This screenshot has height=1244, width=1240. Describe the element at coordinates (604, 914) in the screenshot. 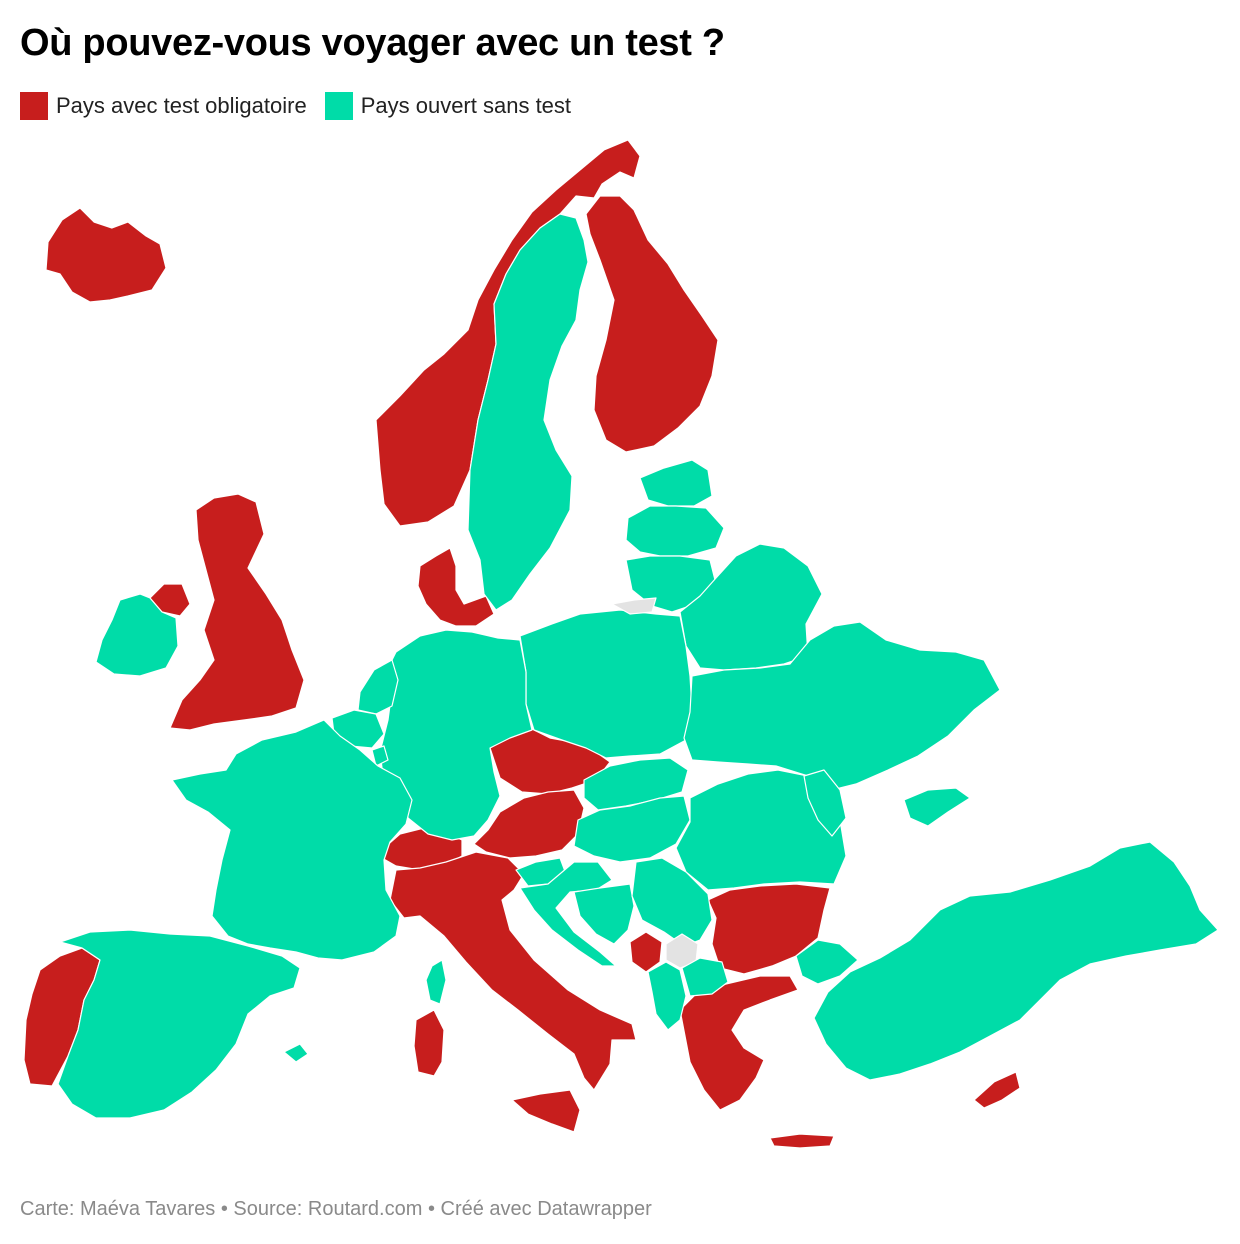

I see `country-bosnia` at that location.